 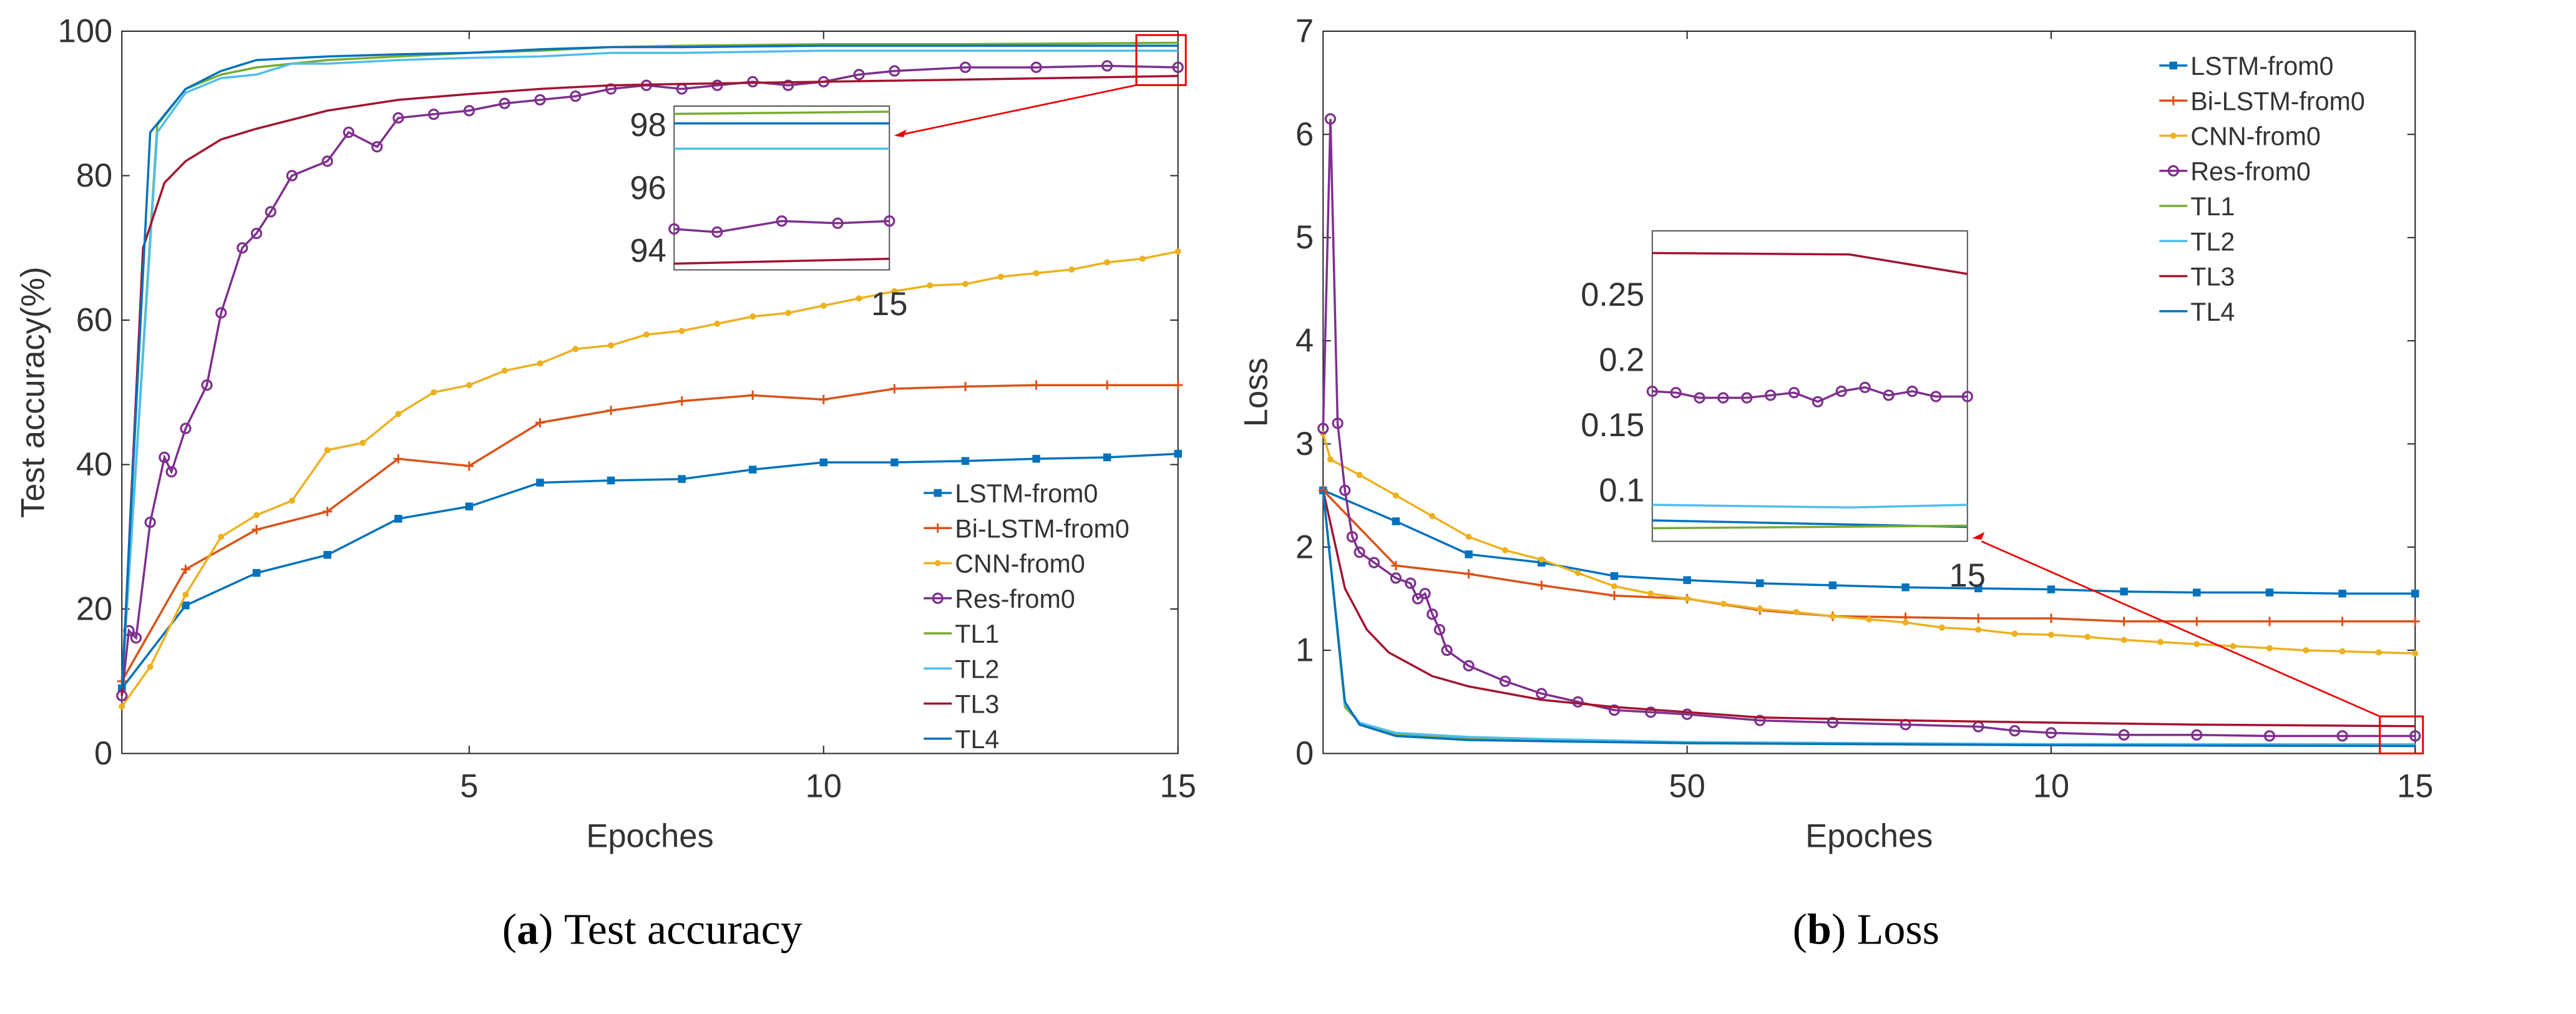 I want to click on inset-series-tl1, so click(x=1810, y=527).